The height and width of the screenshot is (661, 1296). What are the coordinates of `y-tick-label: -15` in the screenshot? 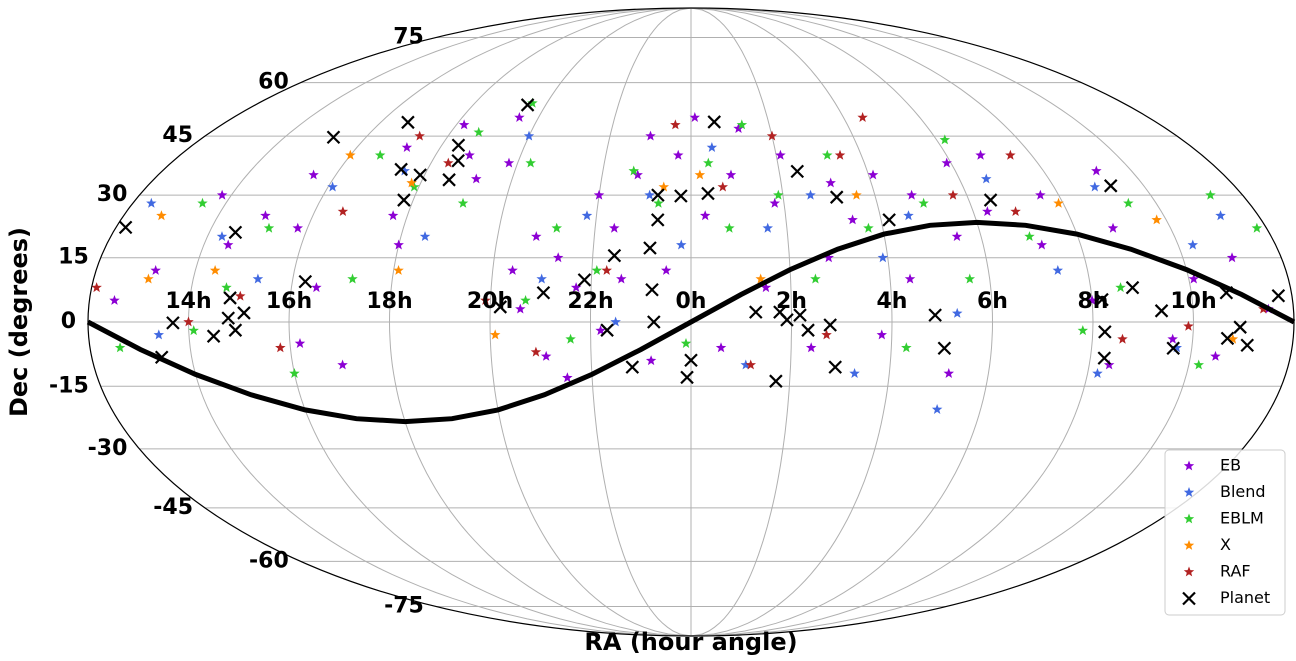 It's located at (69, 385).